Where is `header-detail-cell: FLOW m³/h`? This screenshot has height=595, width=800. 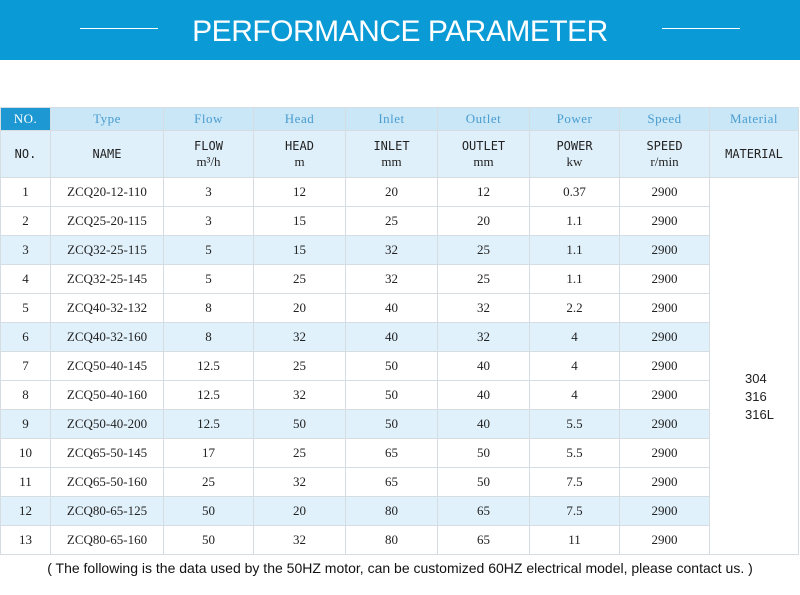
header-detail-cell: FLOW m³/h is located at coordinates (208, 154).